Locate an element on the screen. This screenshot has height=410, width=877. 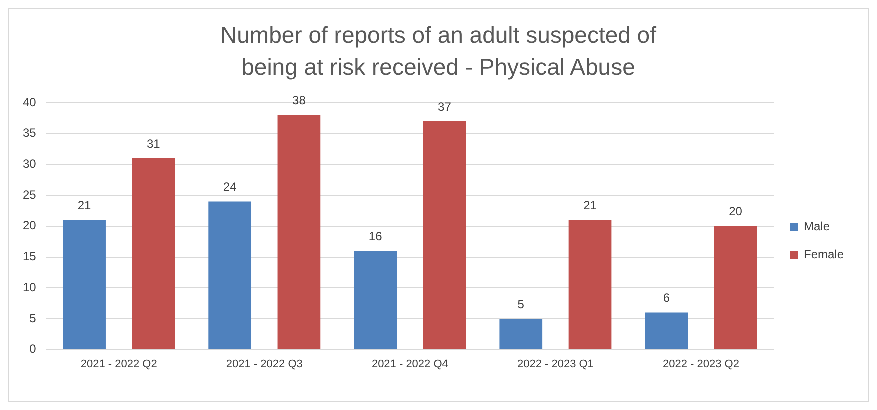
legend-label: Female is located at coordinates (824, 254).